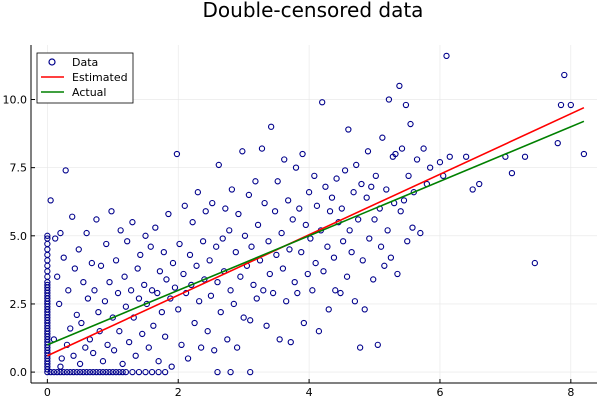 The height and width of the screenshot is (400, 600). What do you see at coordinates (313, 11) in the screenshot?
I see `chart-title: Double-censored data` at bounding box center [313, 11].